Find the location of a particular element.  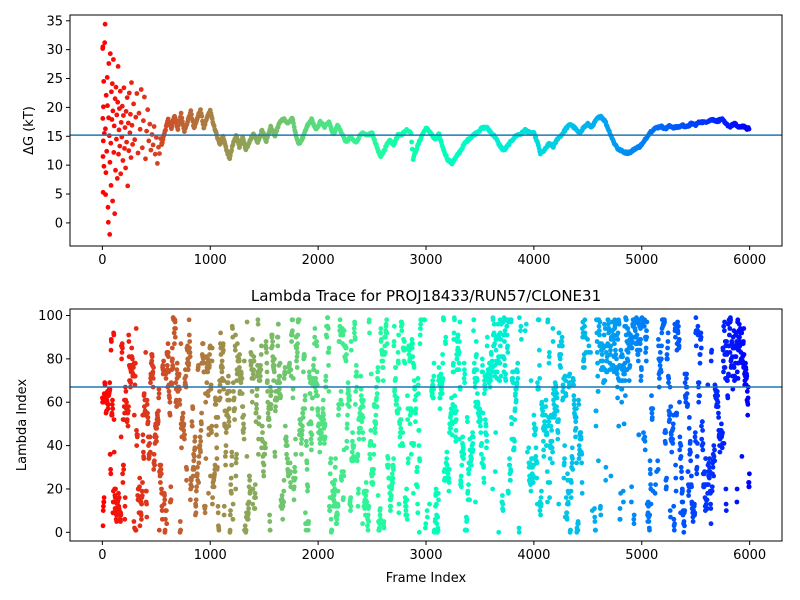

y-tick-label: 30 is located at coordinates (54, 50).